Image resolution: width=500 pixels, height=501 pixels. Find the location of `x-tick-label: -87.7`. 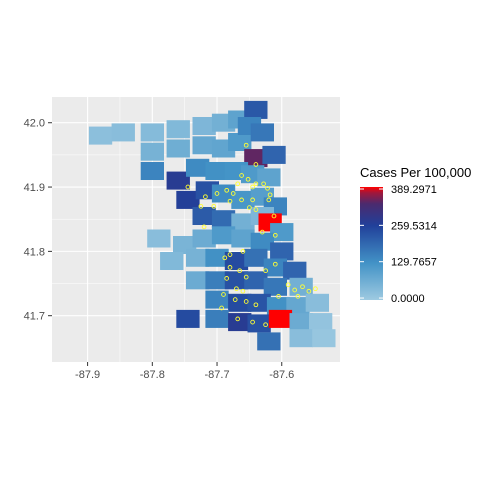

x-tick-label: -87.7 is located at coordinates (216, 375).